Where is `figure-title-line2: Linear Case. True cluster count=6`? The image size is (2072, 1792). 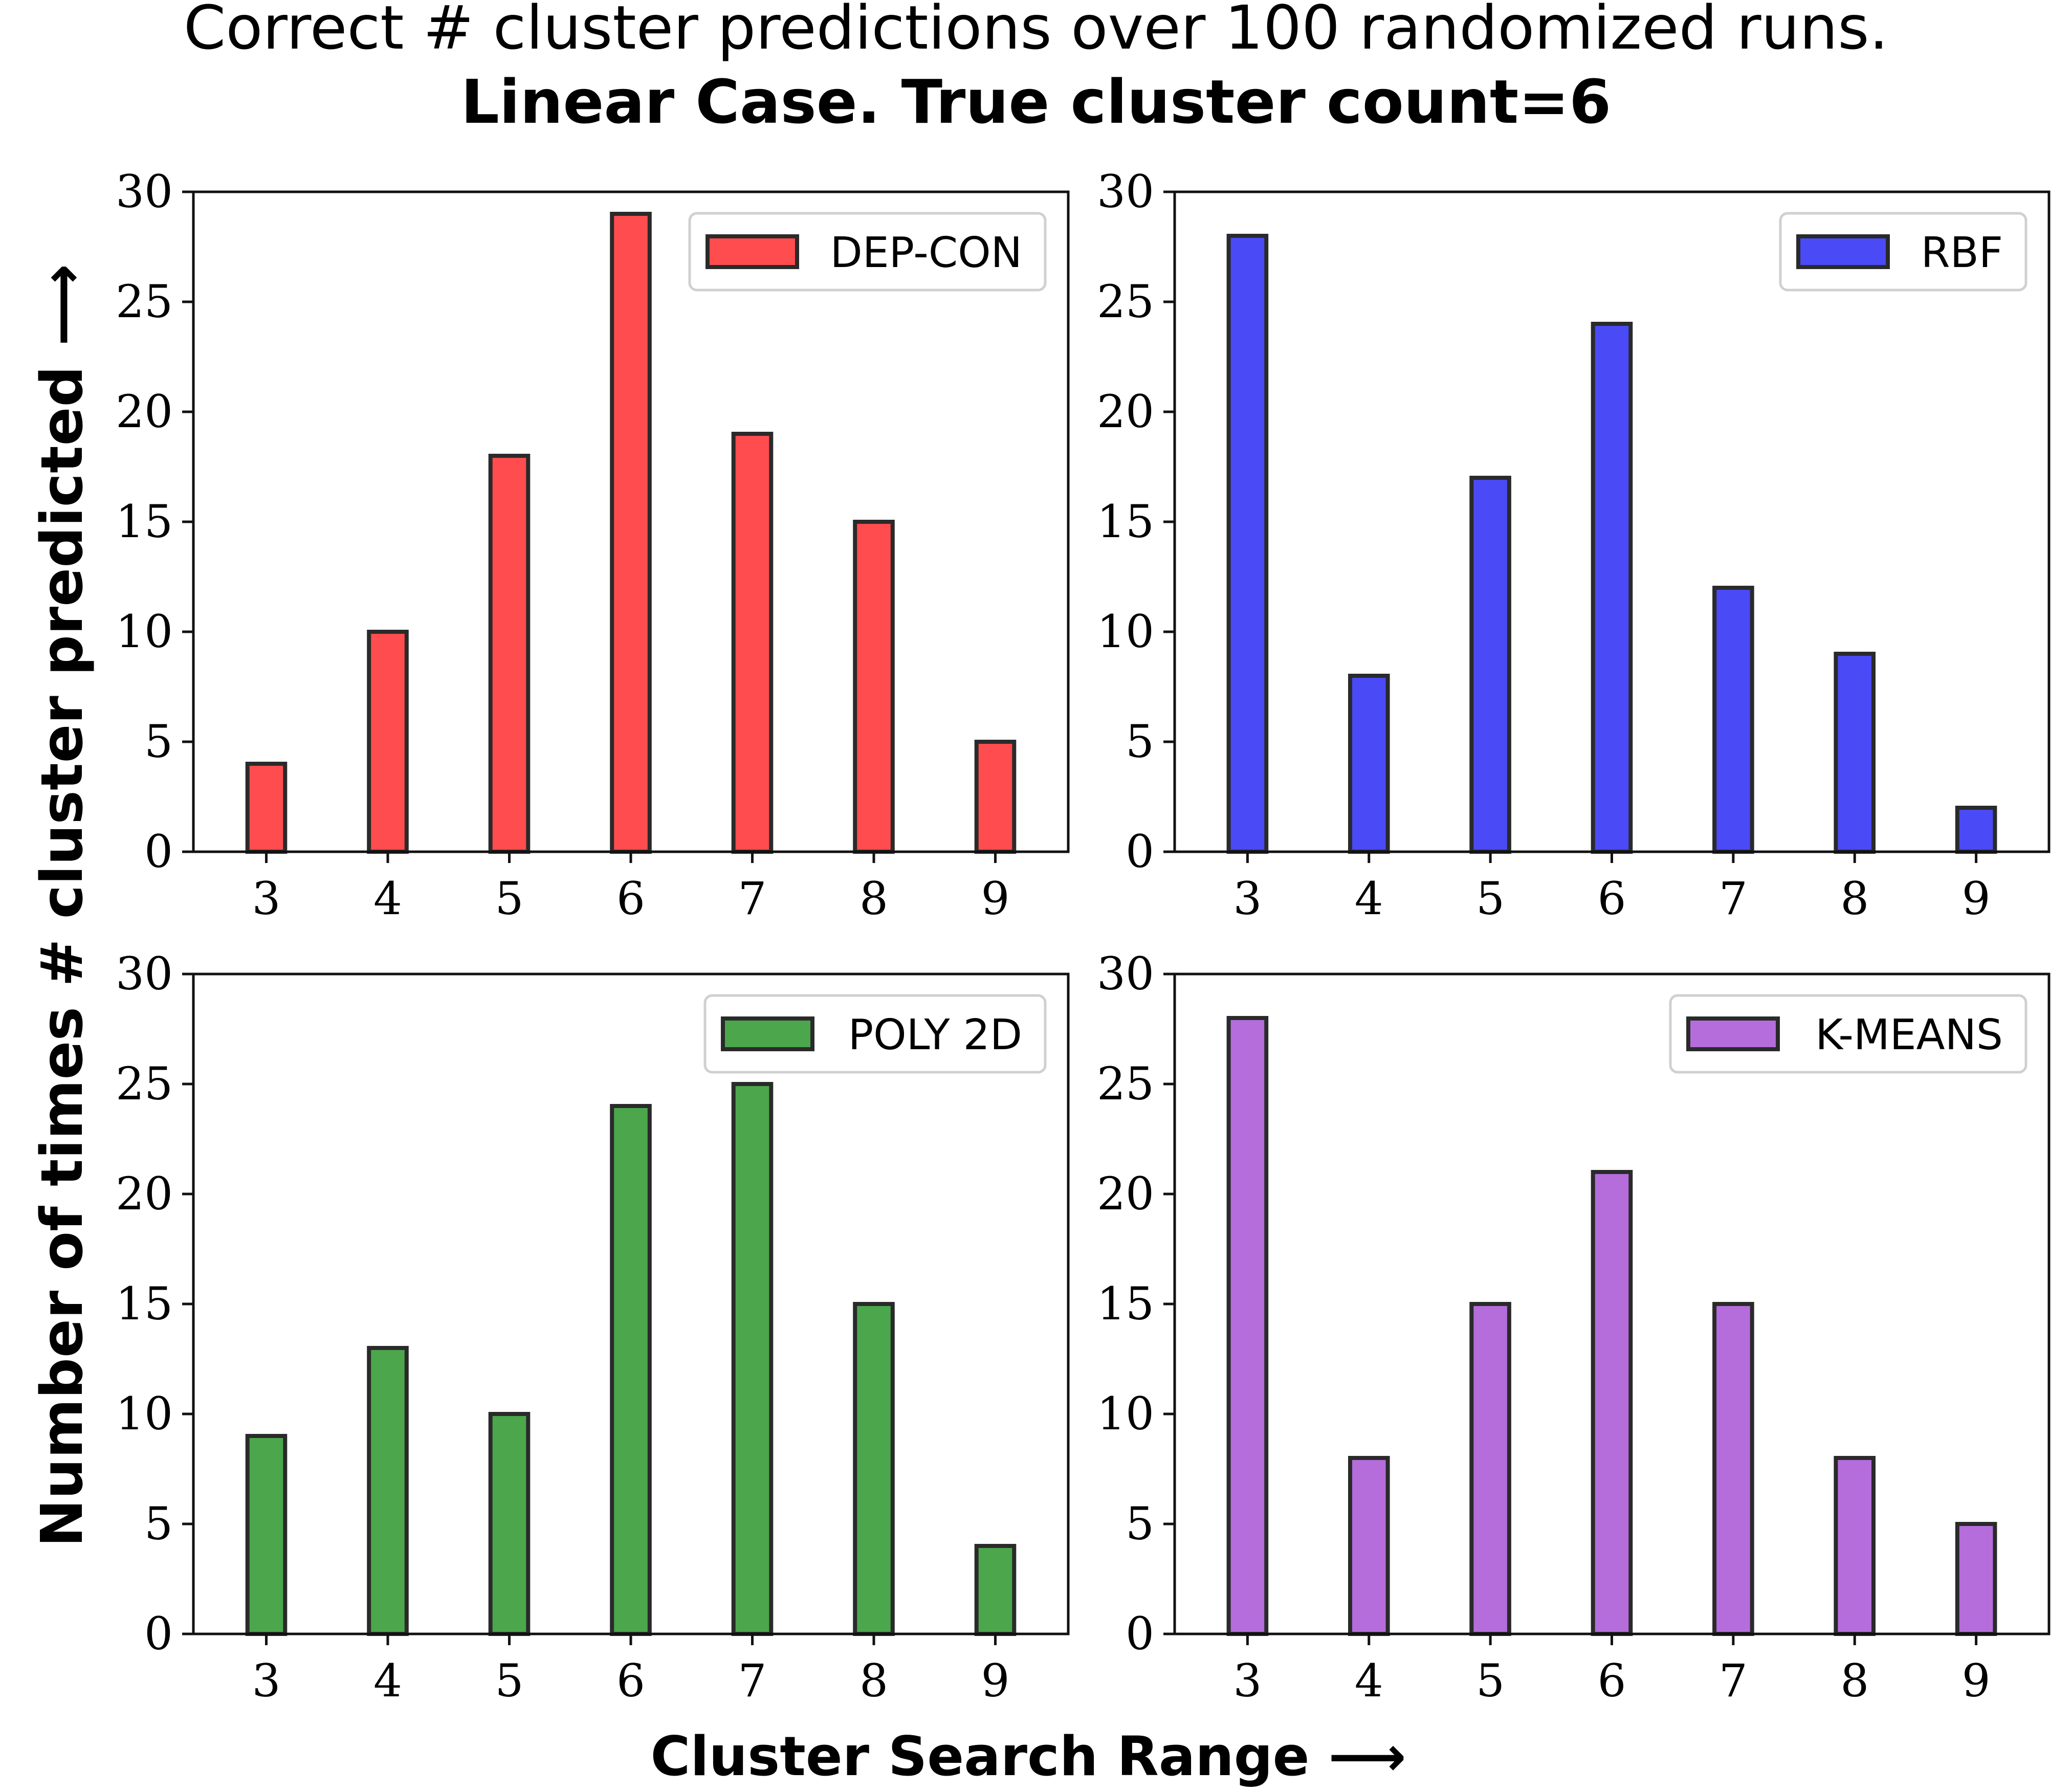 figure-title-line2: Linear Case. True cluster count=6 is located at coordinates (1036, 102).